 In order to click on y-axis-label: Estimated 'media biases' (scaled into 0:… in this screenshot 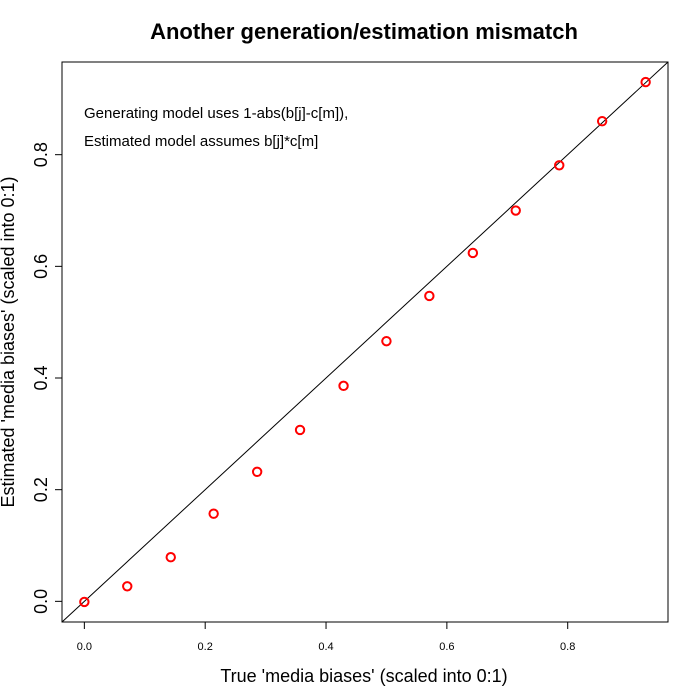, I will do `click(9, 341)`.